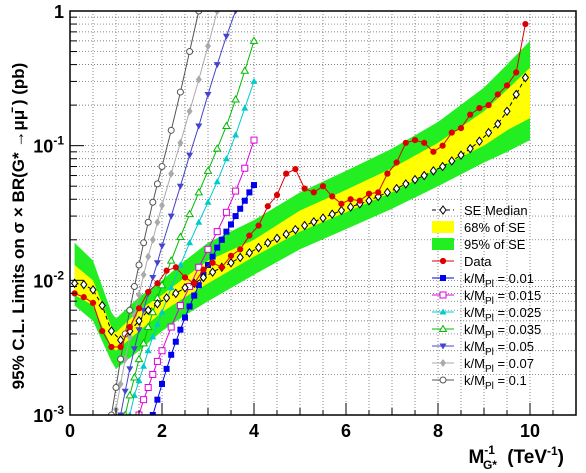  I want to click on x-tick-label: 8, so click(438, 431).